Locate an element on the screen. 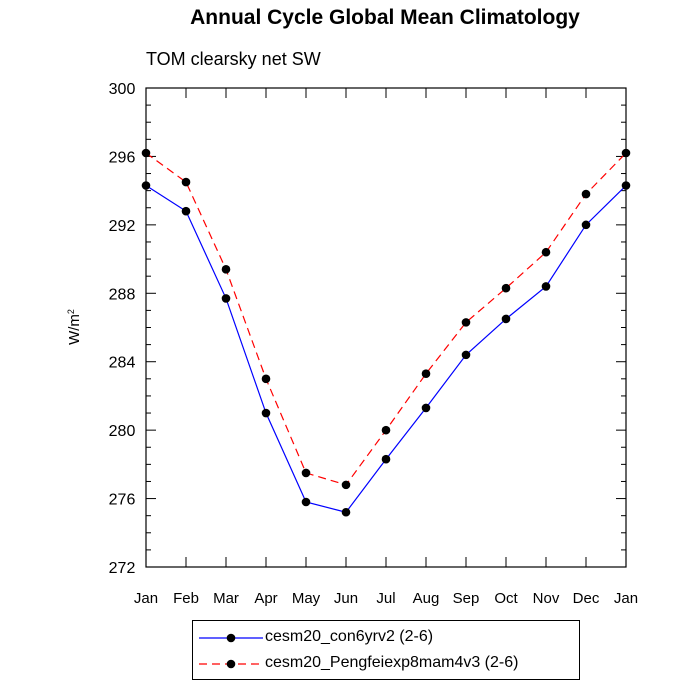  x-tick-label: Mar is located at coordinates (226, 598).